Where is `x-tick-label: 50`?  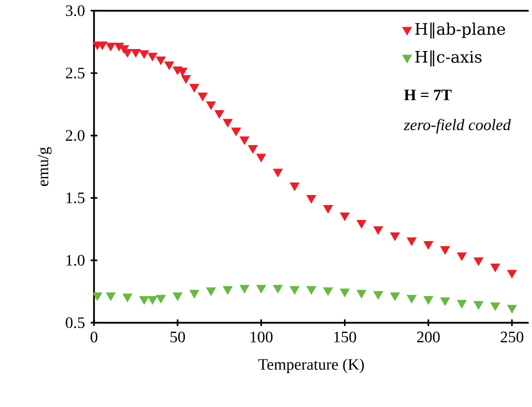
x-tick-label: 50 is located at coordinates (177, 337).